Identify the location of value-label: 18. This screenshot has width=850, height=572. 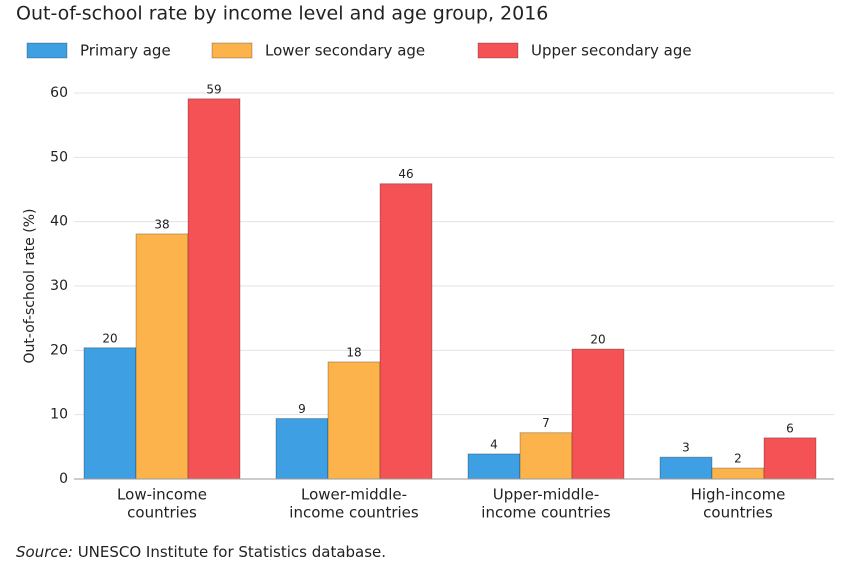
(353, 352).